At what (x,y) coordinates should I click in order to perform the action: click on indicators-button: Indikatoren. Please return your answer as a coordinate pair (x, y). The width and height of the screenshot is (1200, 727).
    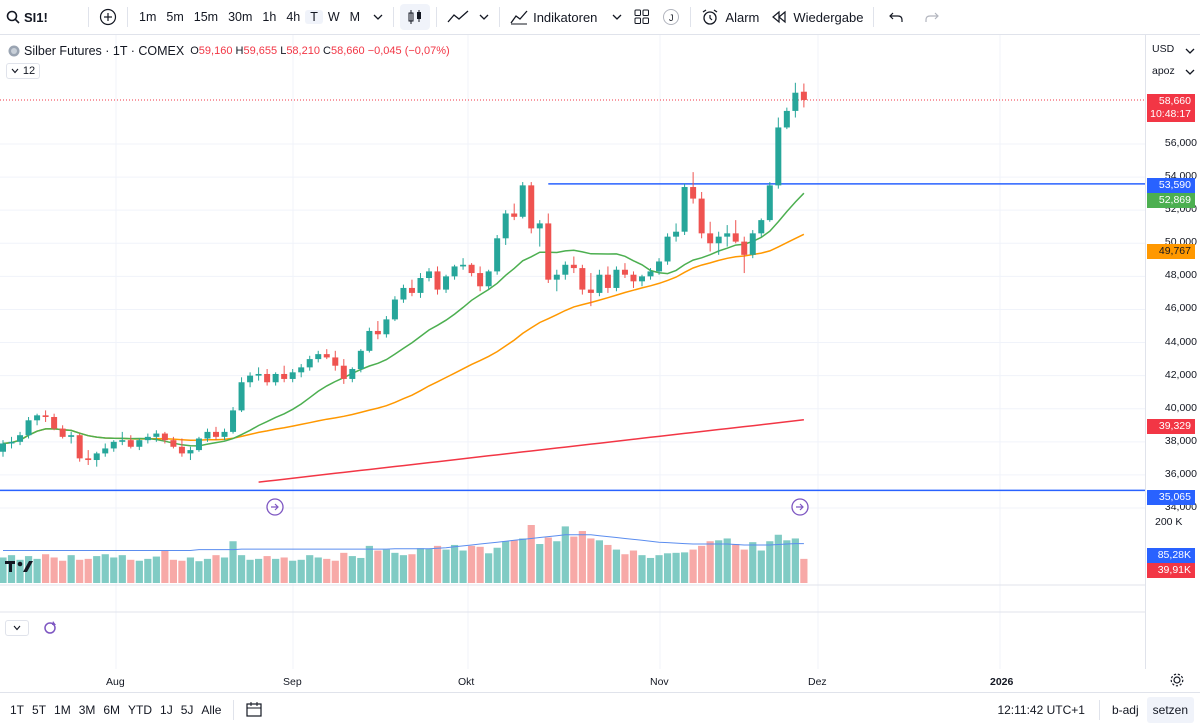
    Looking at the image, I should click on (566, 17).